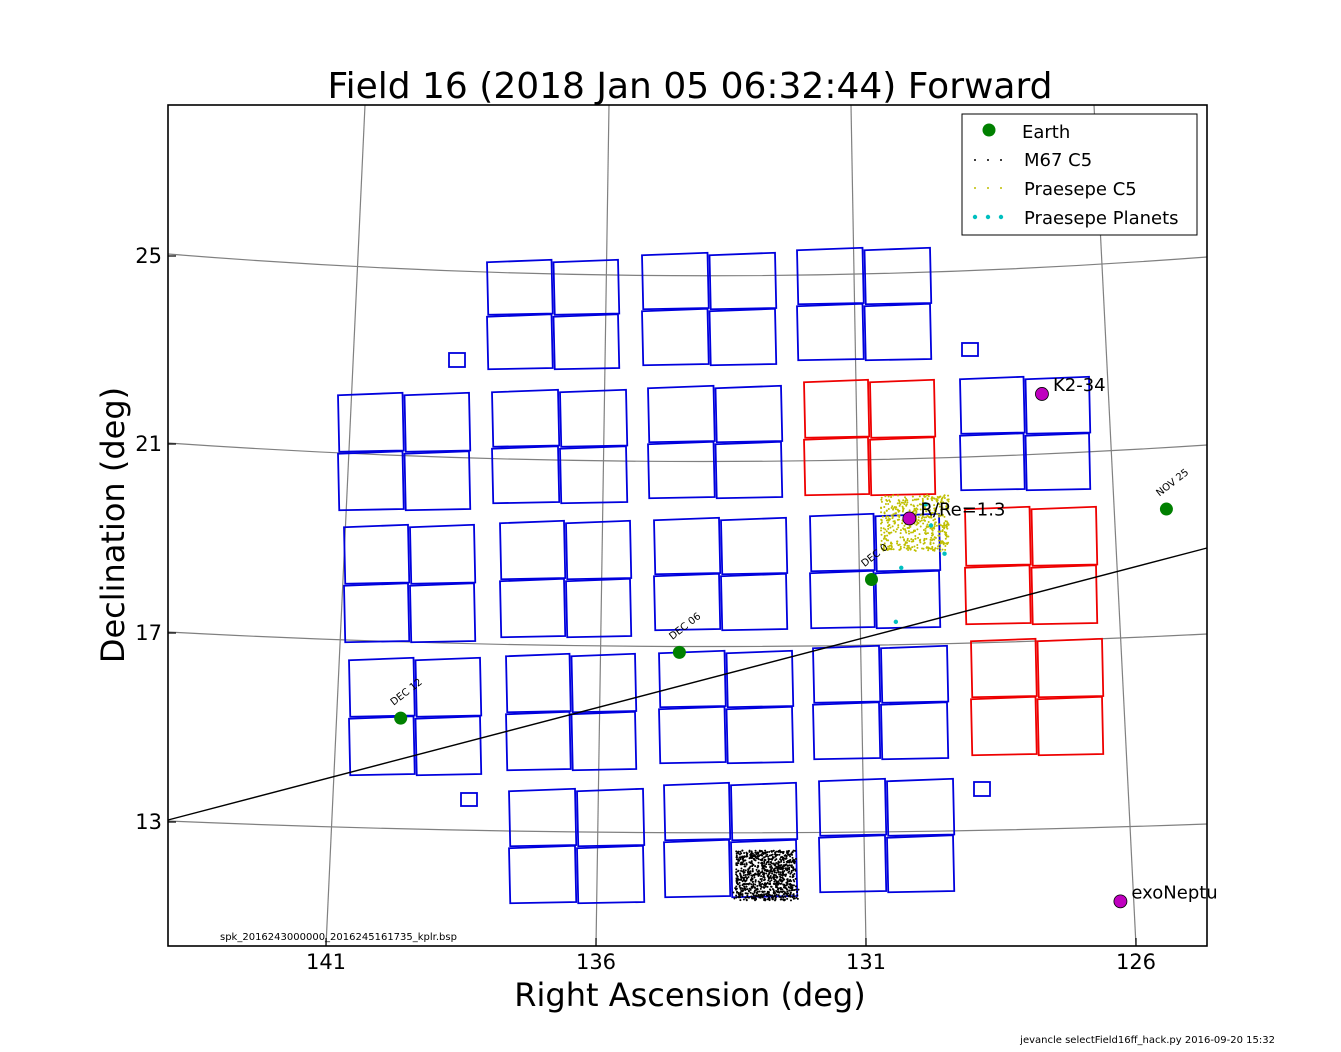  I want to click on legend-marker-planets, so click(988, 217).